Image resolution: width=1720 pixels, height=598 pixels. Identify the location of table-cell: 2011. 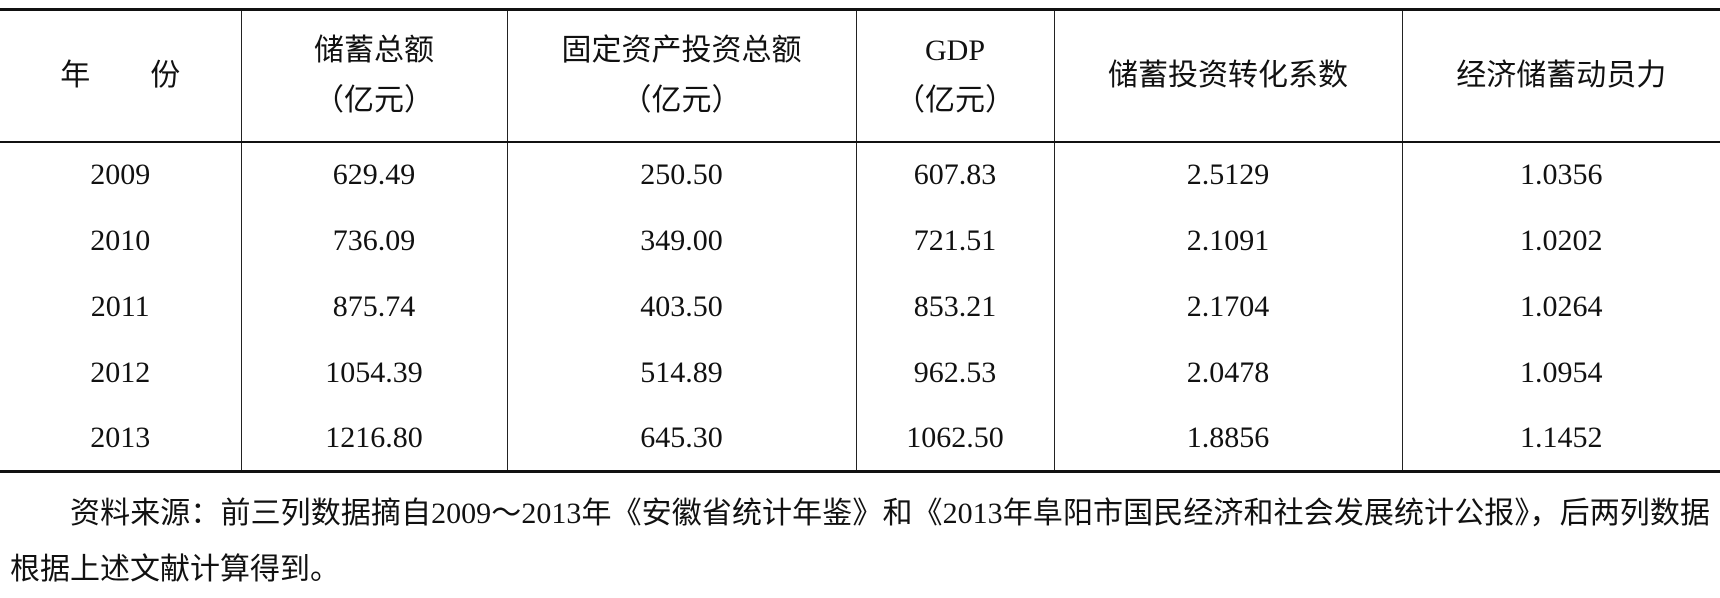
(120, 307).